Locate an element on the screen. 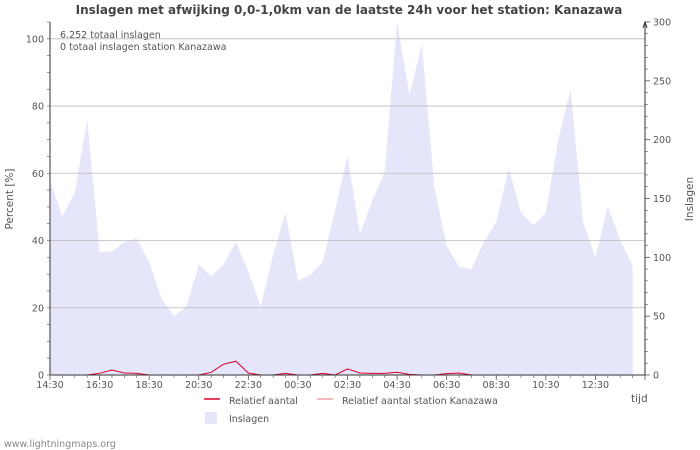  y-tick-left-label: 80 is located at coordinates (38, 107).